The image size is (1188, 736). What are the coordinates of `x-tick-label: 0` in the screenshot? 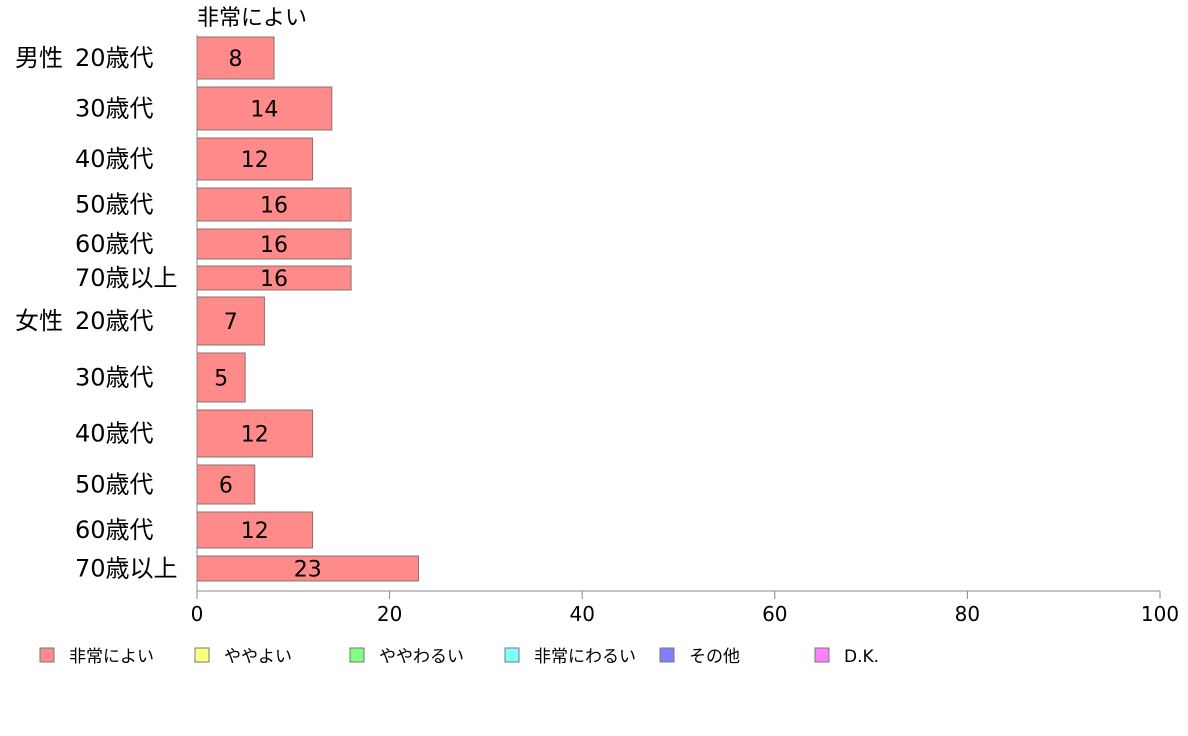 It's located at (197, 614).